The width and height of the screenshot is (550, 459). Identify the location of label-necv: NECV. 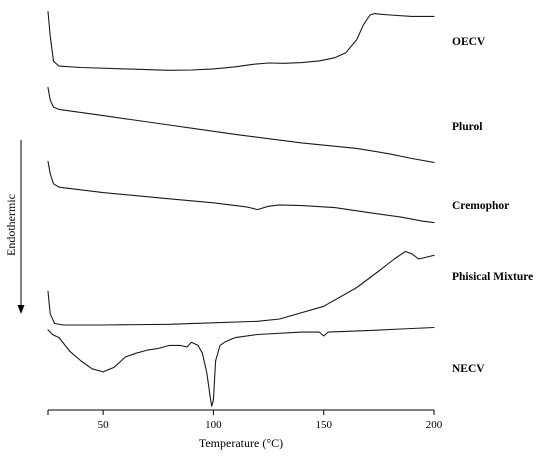
(468, 369).